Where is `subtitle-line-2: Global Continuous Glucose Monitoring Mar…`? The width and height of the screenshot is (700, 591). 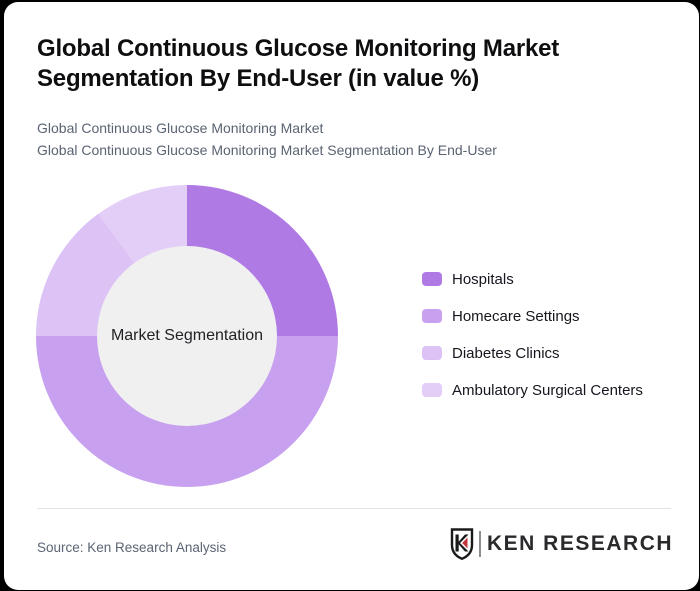 subtitle-line-2: Global Continuous Glucose Monitoring Mar… is located at coordinates (267, 150).